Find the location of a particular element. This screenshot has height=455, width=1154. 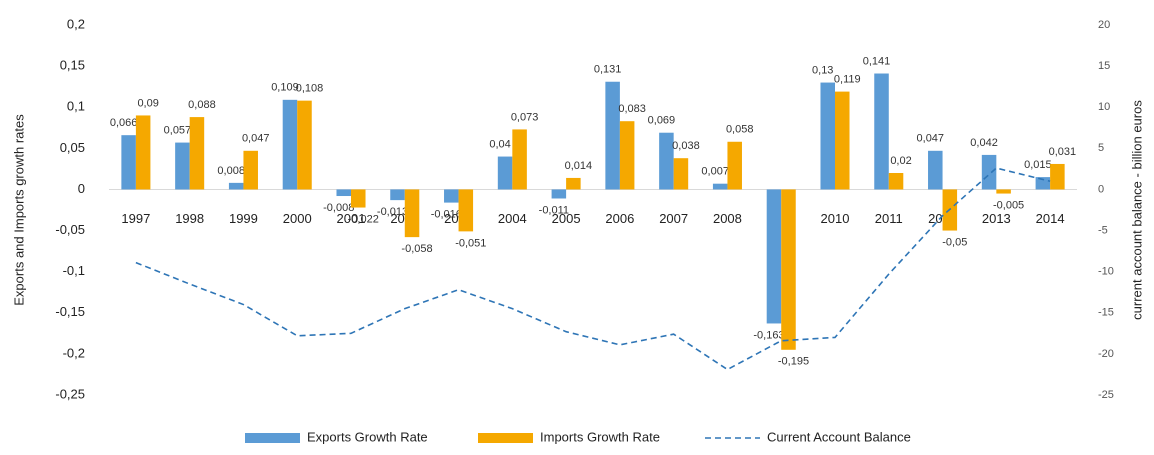

y-tick-label: 0,05 is located at coordinates (72, 147).